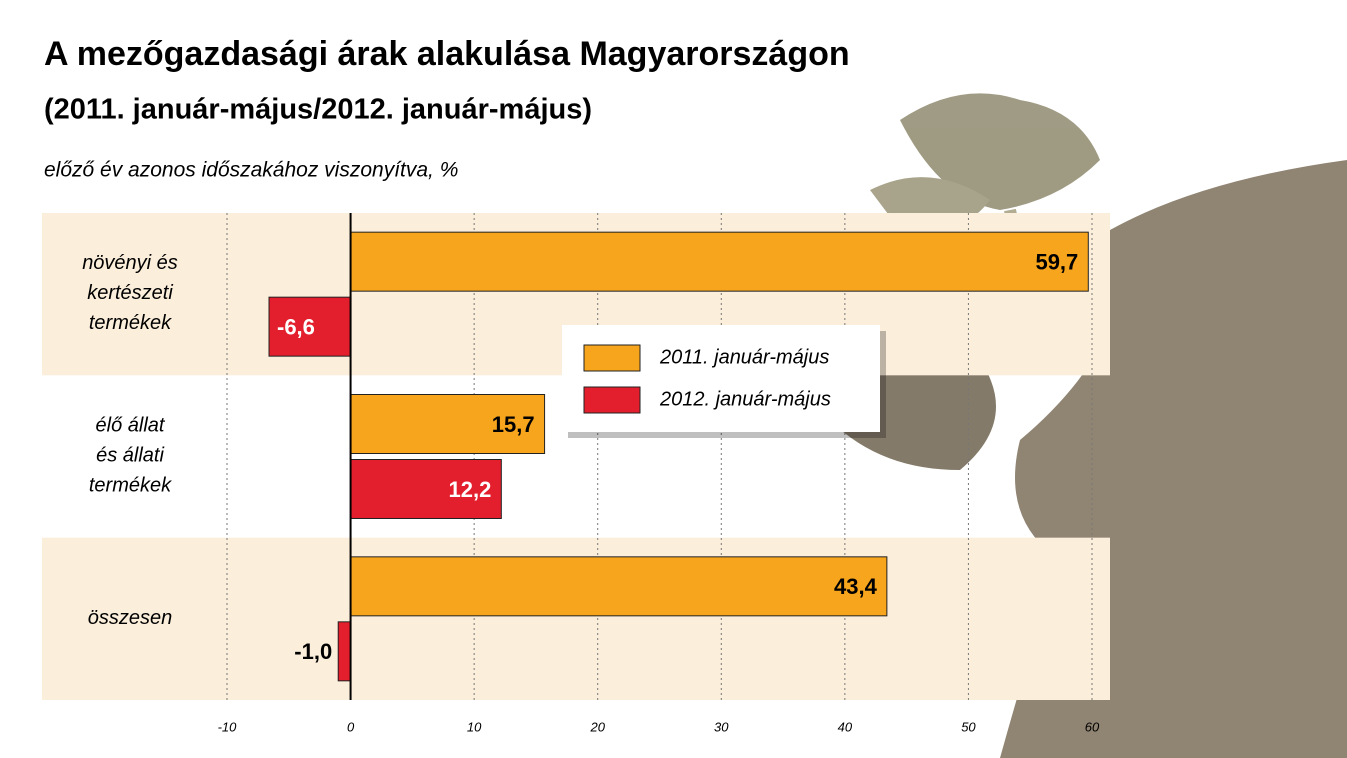 The width and height of the screenshot is (1347, 758). Describe the element at coordinates (130, 456) in the screenshot. I see `category-label: élő állat és állati termékek` at that location.